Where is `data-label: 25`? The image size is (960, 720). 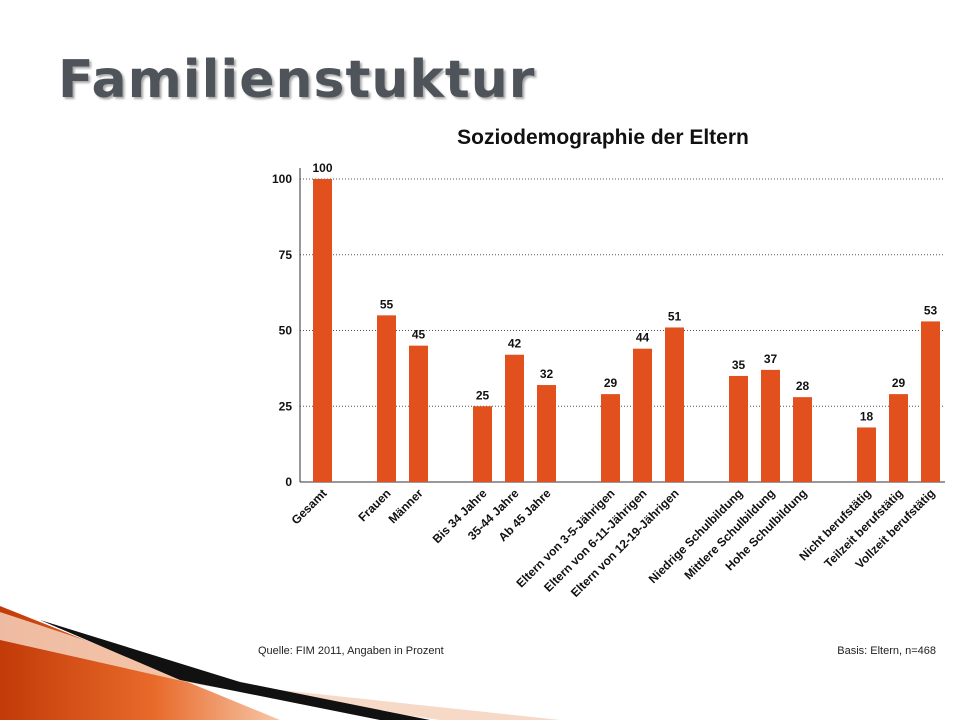 data-label: 25 is located at coordinates (483, 395).